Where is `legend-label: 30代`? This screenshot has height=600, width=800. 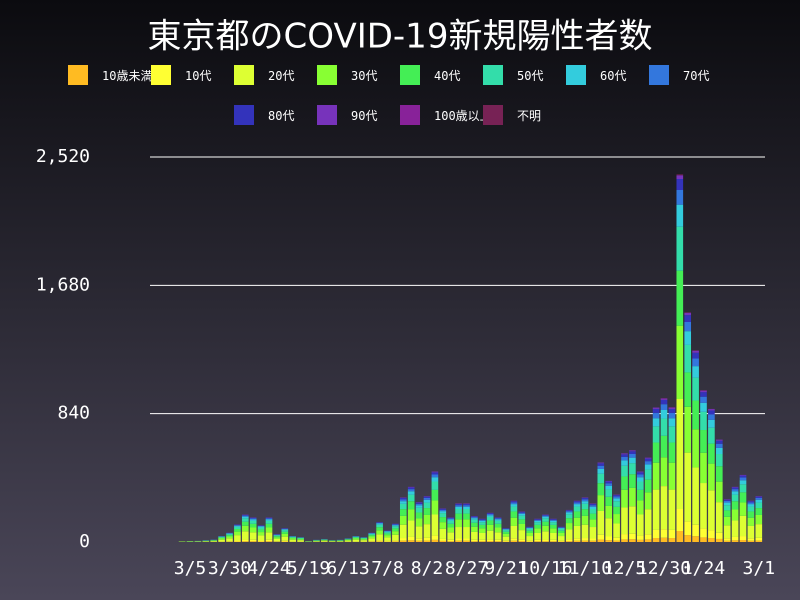
legend-label: 30代 is located at coordinates (364, 75).